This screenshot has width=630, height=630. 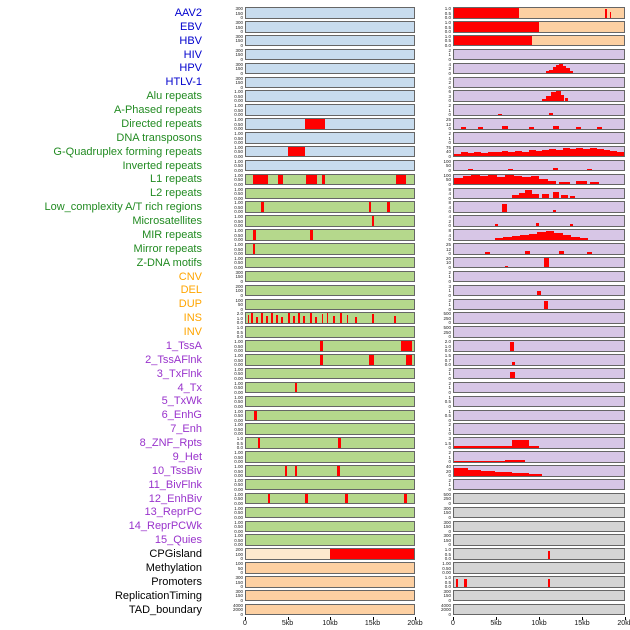 What do you see at coordinates (315, 457) in the screenshot?
I see `track-row: 9_Het 1.00 0.50 0.00 2 1 0` at bounding box center [315, 457].